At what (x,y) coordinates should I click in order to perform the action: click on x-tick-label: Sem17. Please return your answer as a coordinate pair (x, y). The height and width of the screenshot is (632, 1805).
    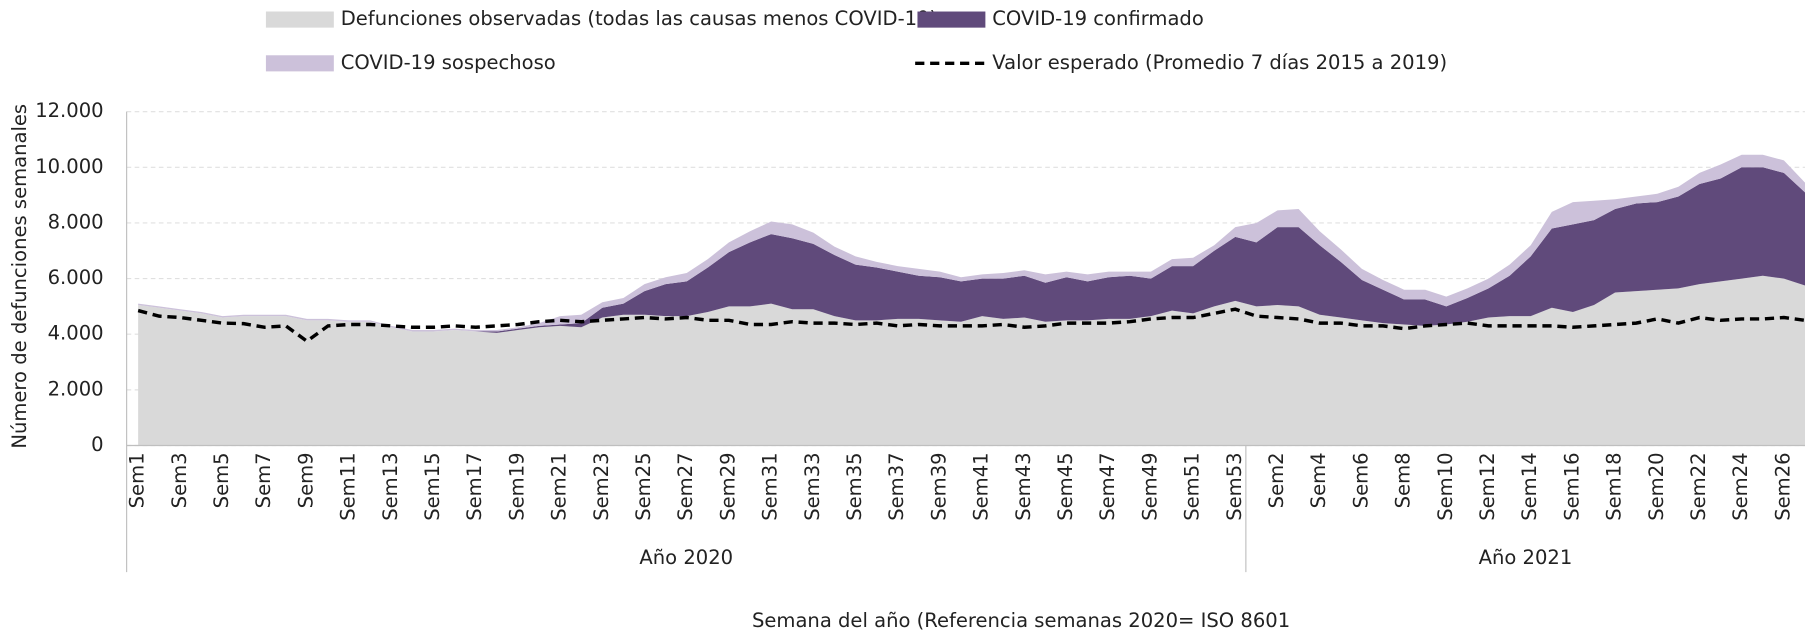
    Looking at the image, I should click on (474, 486).